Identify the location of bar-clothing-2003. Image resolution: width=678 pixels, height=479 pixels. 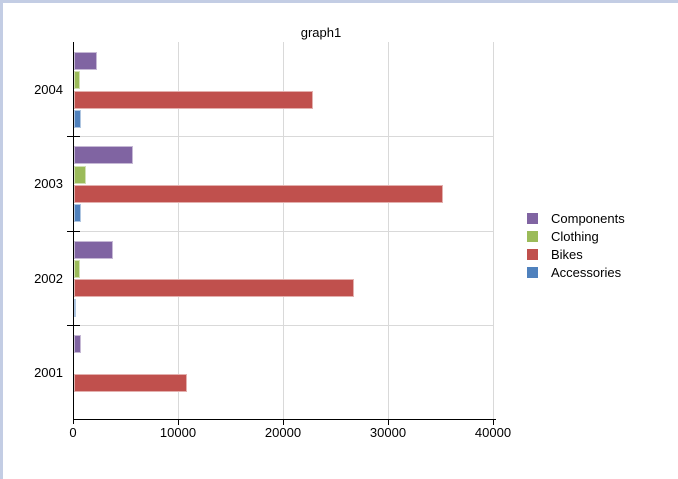
(80, 174).